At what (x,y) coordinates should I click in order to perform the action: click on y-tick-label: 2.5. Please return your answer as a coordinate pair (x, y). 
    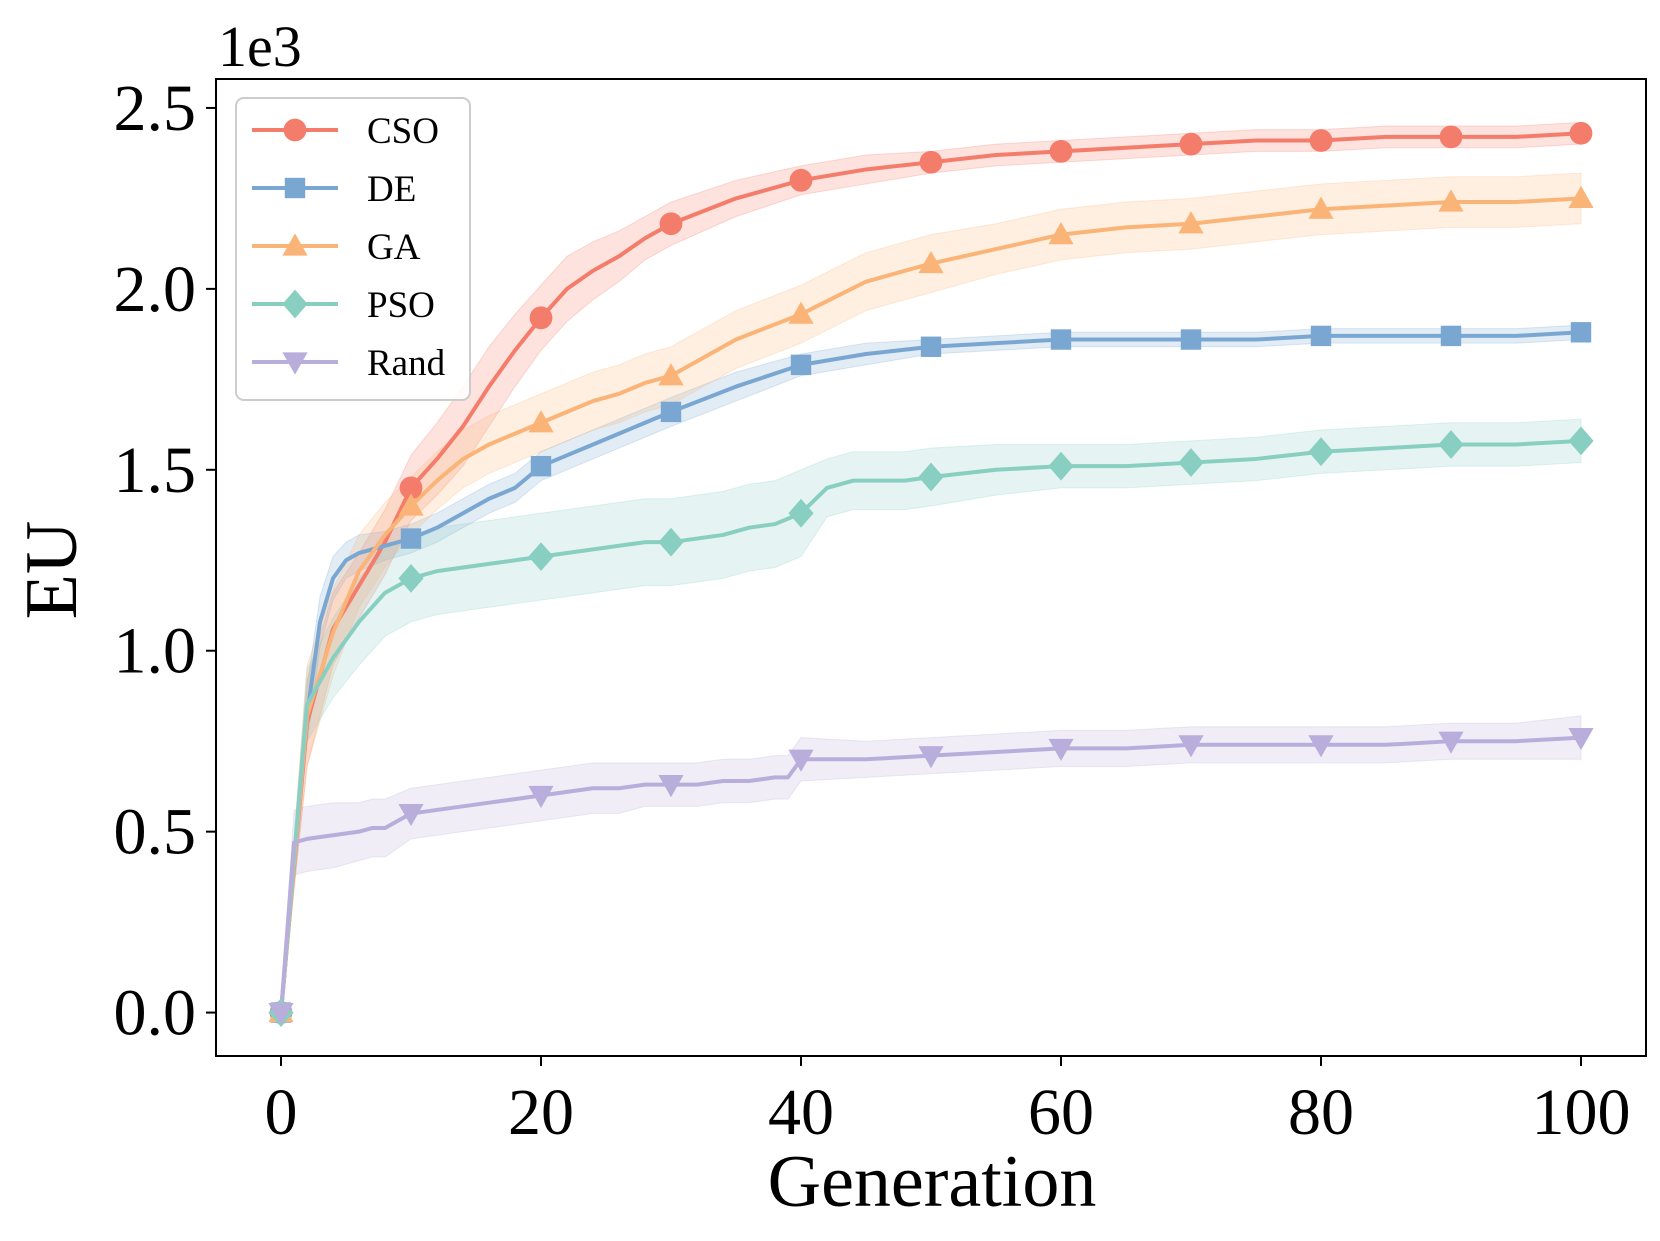
    Looking at the image, I should click on (155, 108).